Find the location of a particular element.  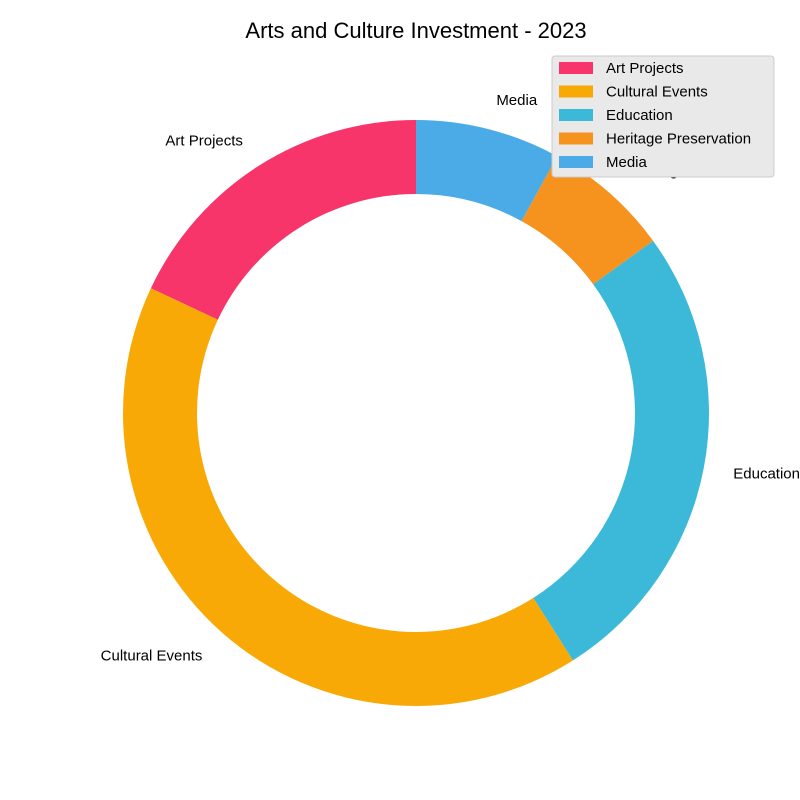

slice-art-projects is located at coordinates (283, 220).